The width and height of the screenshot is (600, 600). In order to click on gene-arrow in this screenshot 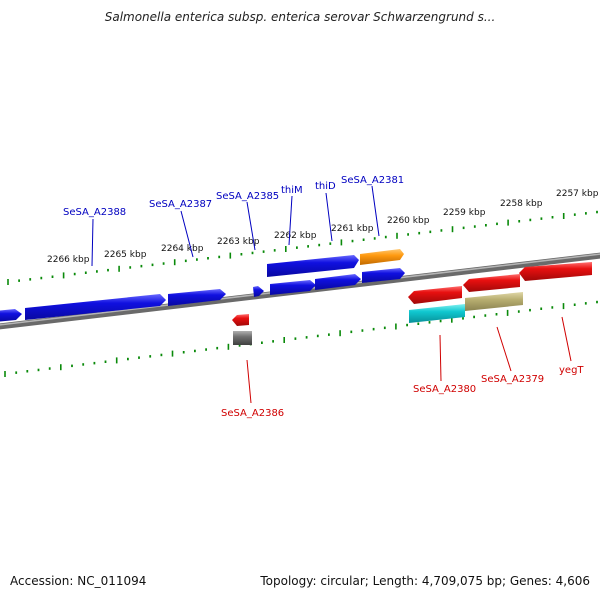, I will do `click(11, 315)`.